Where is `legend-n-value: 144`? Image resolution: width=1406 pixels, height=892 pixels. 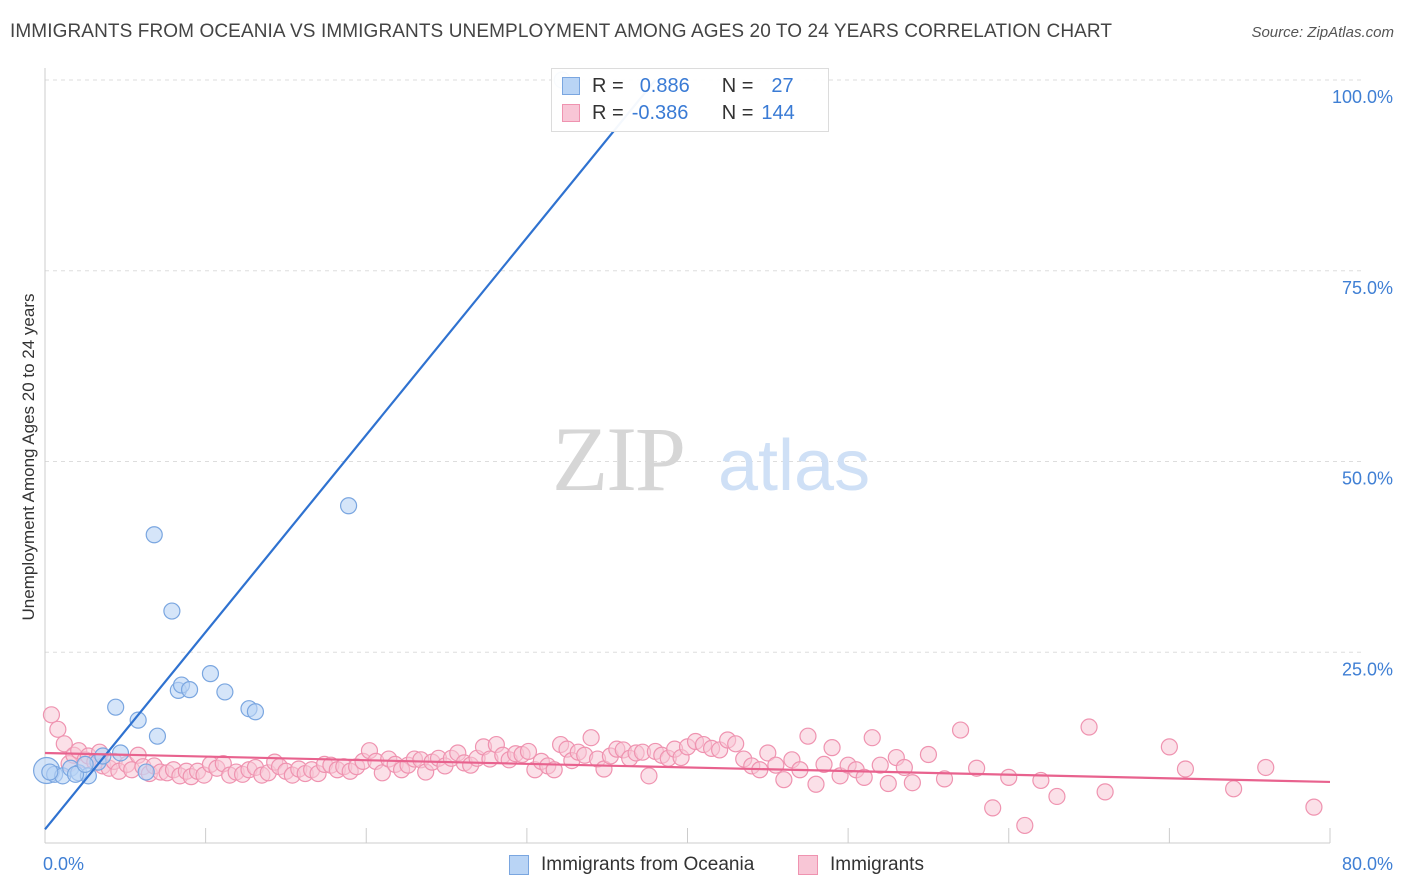
legend-n-value: 144 is located at coordinates (778, 112).